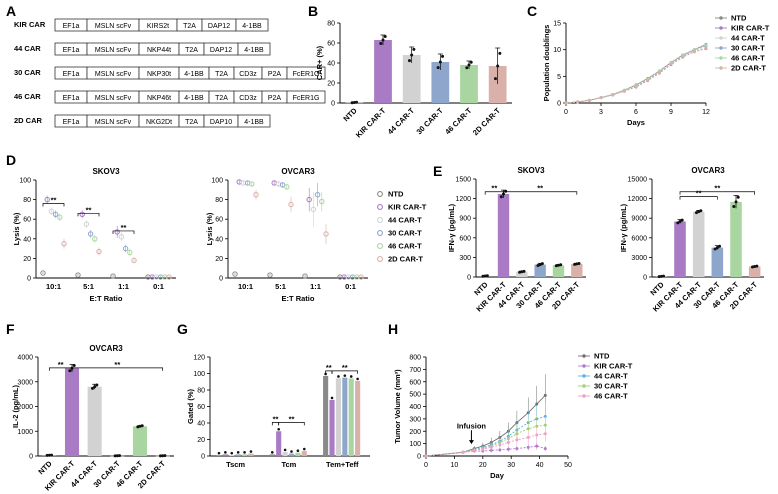  I want to click on panel-label-c: C, so click(532, 11).